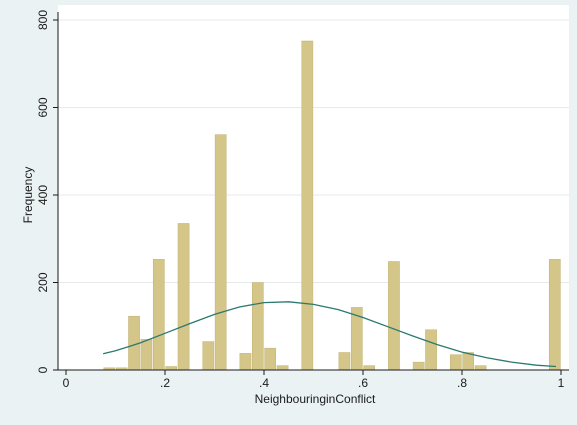 This screenshot has height=425, width=577. I want to click on y-axis-title: Frequency, so click(28, 195).